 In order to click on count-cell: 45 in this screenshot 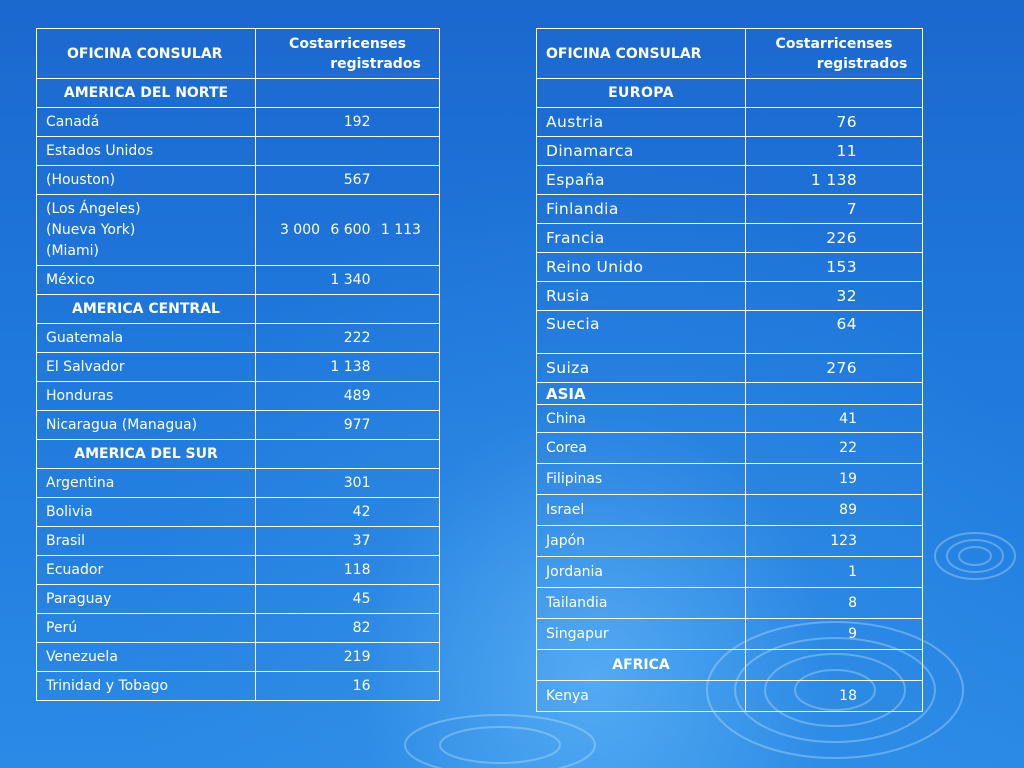, I will do `click(347, 599)`.